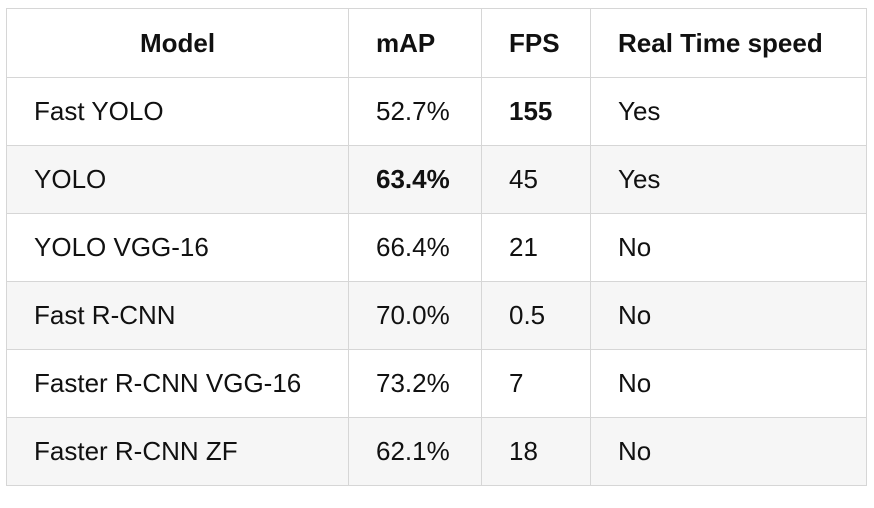 This screenshot has width=874, height=508. What do you see at coordinates (536, 111) in the screenshot?
I see `cell-fps: 155` at bounding box center [536, 111].